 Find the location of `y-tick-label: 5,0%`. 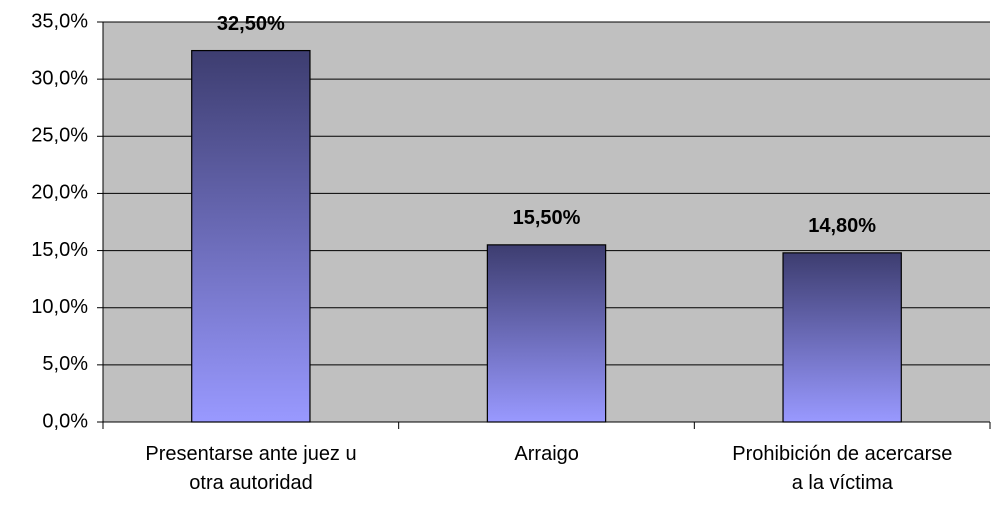

y-tick-label: 5,0% is located at coordinates (65, 364).